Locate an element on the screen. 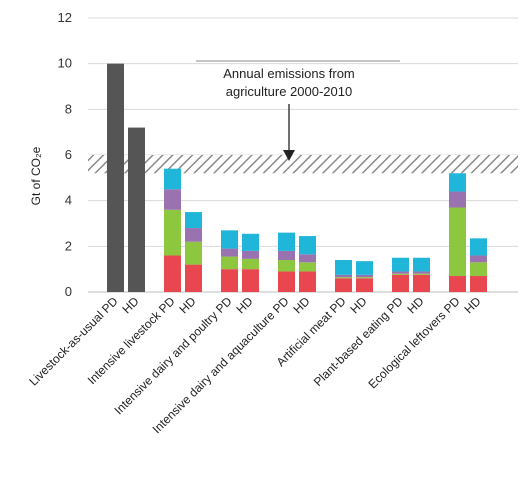 This screenshot has width=530, height=480. y-tick-label: 12 is located at coordinates (65, 17).